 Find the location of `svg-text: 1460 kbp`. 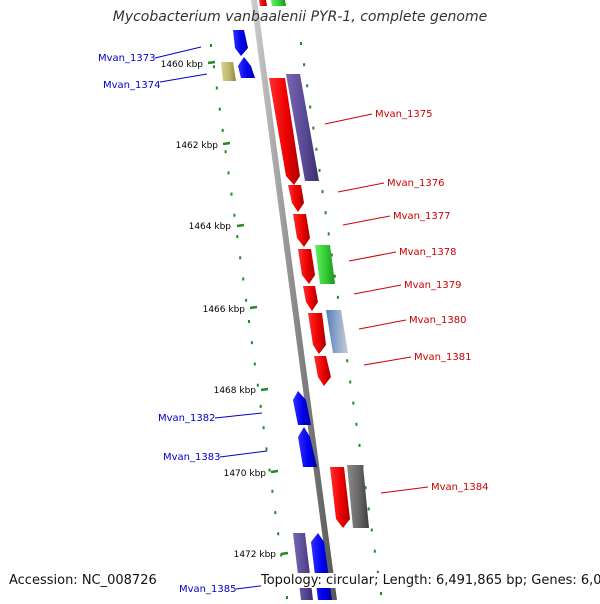

svg-text: 1460 kbp is located at coordinates (182, 65).